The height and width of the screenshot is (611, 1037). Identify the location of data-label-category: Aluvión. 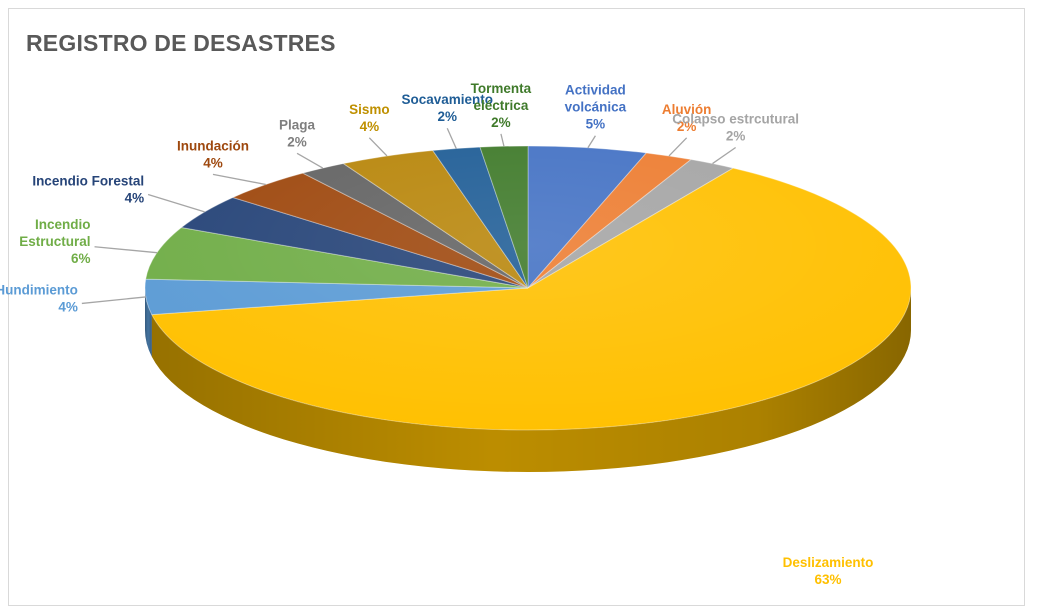
(687, 109).